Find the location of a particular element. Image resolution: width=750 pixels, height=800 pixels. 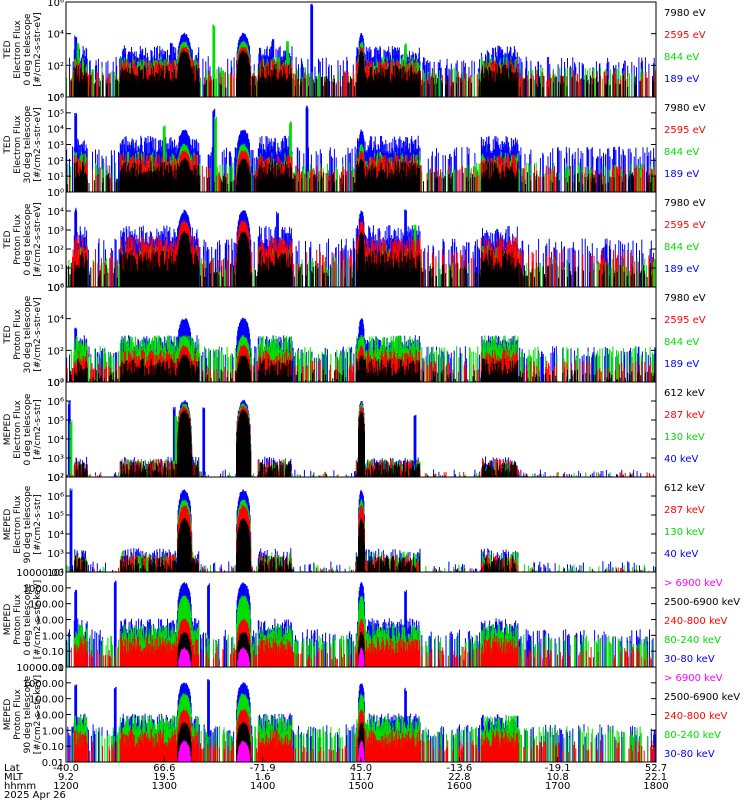

x-tick-mlt: 9.2 is located at coordinates (66, 777).